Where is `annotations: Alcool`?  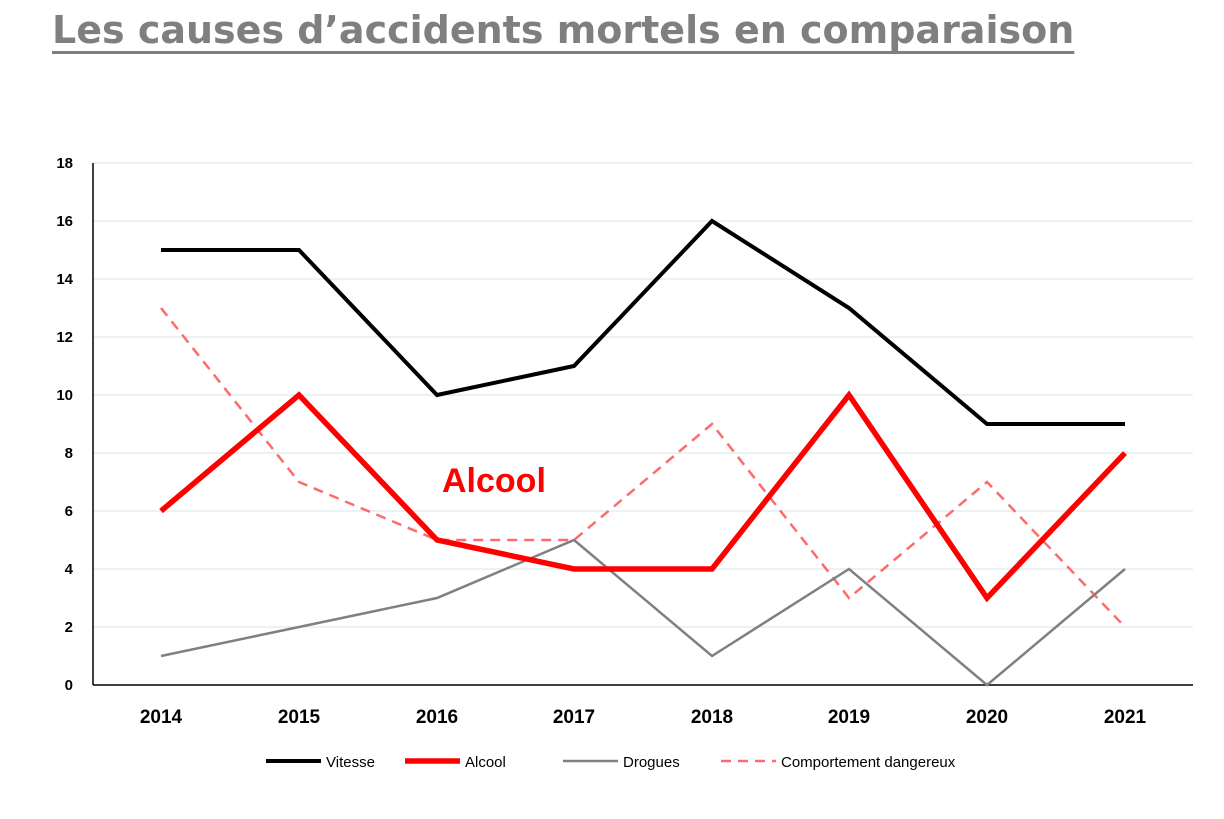
annotations: Alcool is located at coordinates (494, 481).